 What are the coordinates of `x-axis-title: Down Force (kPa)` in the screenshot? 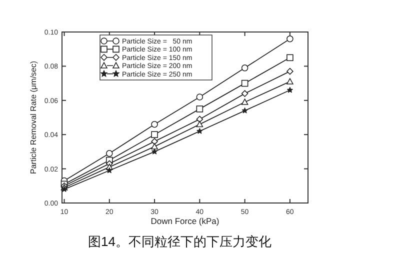 It's located at (185, 221).